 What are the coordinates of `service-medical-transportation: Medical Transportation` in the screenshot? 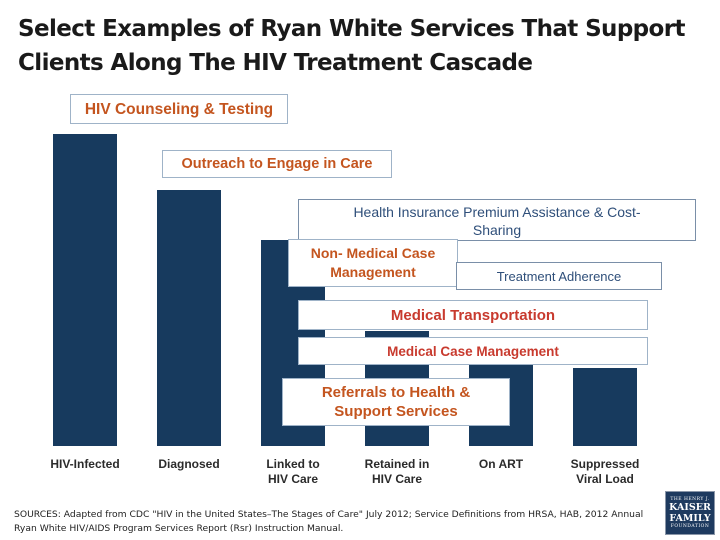 It's located at (473, 315).